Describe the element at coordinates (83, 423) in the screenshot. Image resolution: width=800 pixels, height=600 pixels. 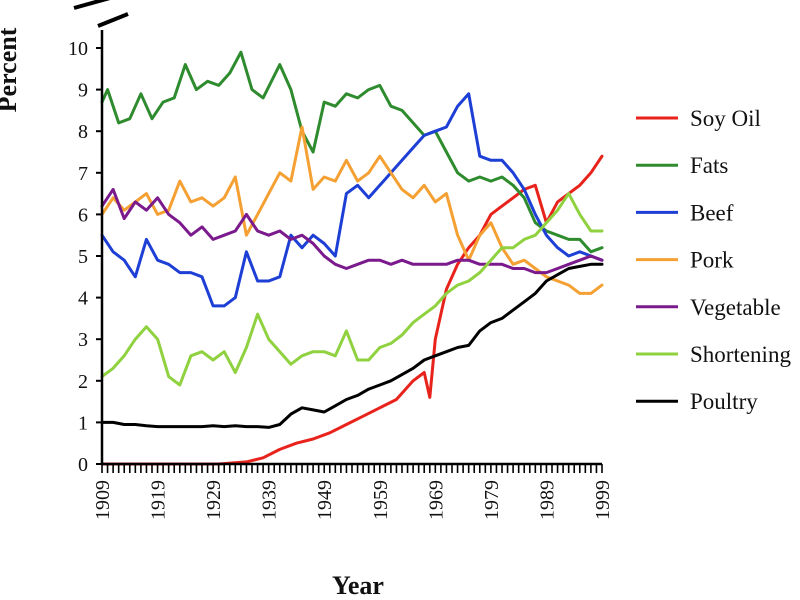
I see `y-tick-label: 1` at that location.